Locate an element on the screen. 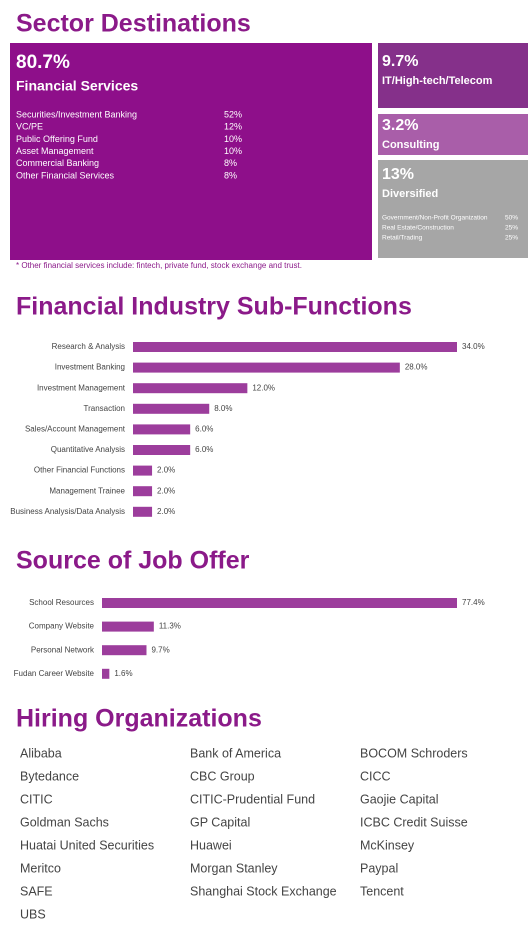 Image resolution: width=532 pixels, height=931 pixels. organization-name: Bank of America is located at coordinates (235, 753).